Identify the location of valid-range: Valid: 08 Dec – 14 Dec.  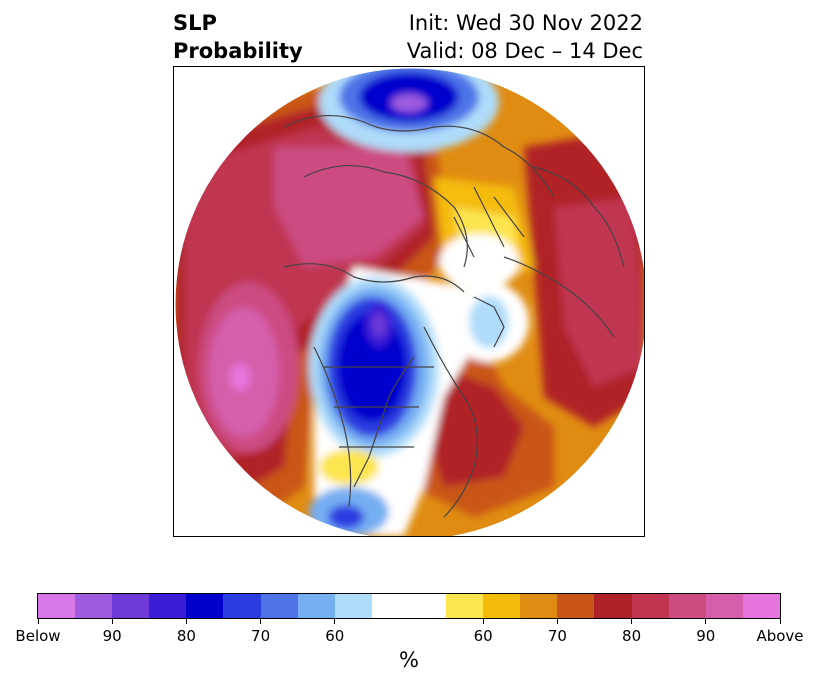
(524, 51).